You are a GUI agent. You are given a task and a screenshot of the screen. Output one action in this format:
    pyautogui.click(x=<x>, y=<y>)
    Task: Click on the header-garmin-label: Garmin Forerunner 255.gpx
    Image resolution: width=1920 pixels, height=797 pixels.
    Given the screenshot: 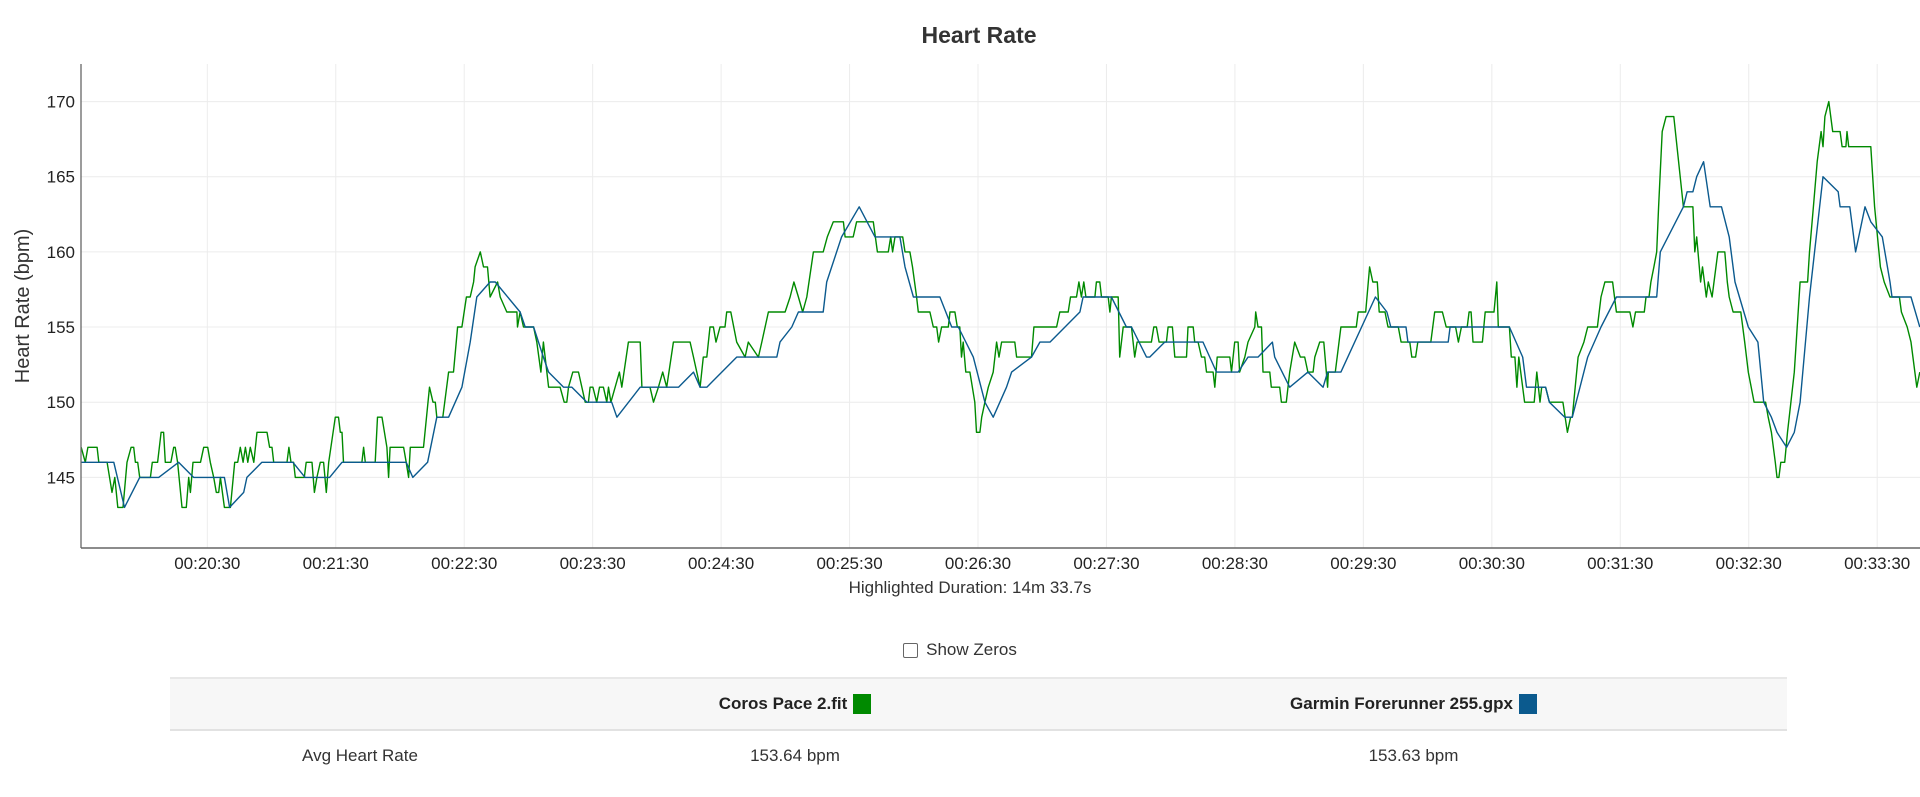 What is the action you would take?
    pyautogui.click(x=1401, y=703)
    